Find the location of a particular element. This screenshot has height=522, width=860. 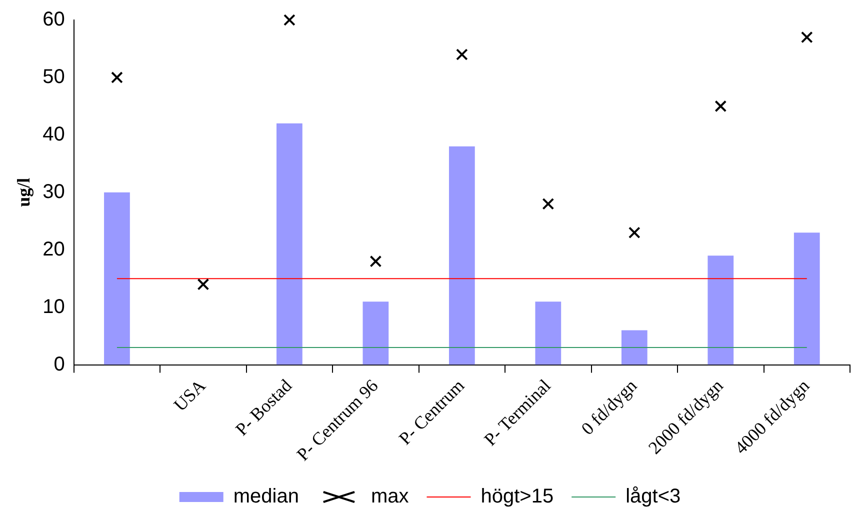

y-axis-title: ug/l is located at coordinates (23, 192).